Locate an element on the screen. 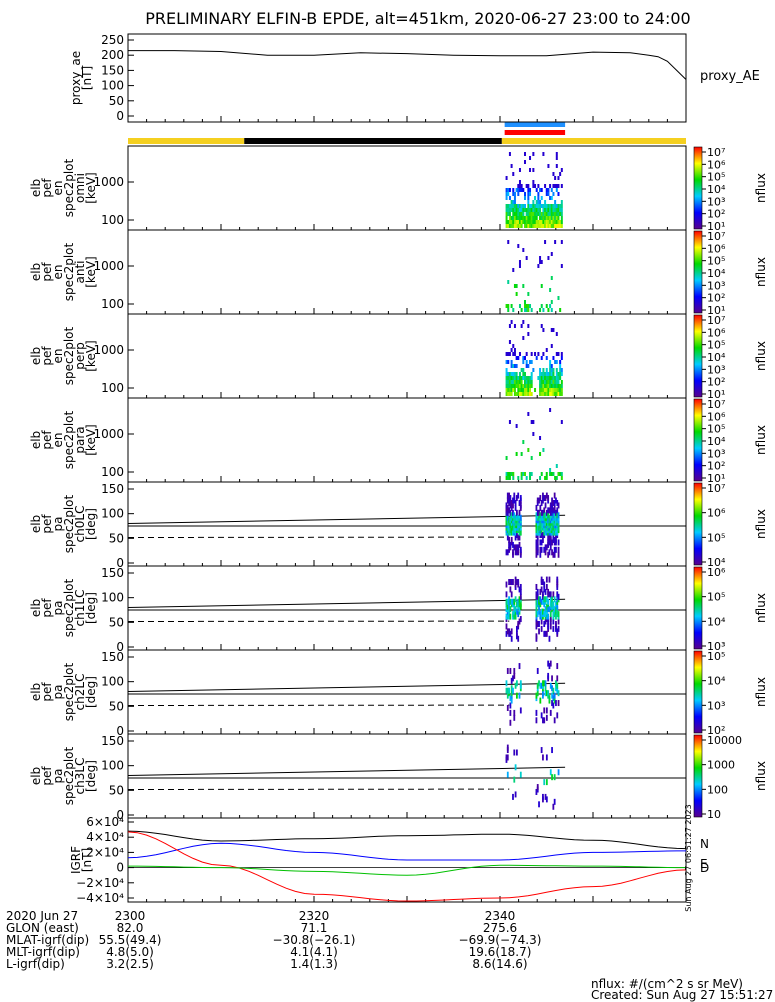 The width and height of the screenshot is (775, 1002). spectrogram-anti is located at coordinates (534, 276).